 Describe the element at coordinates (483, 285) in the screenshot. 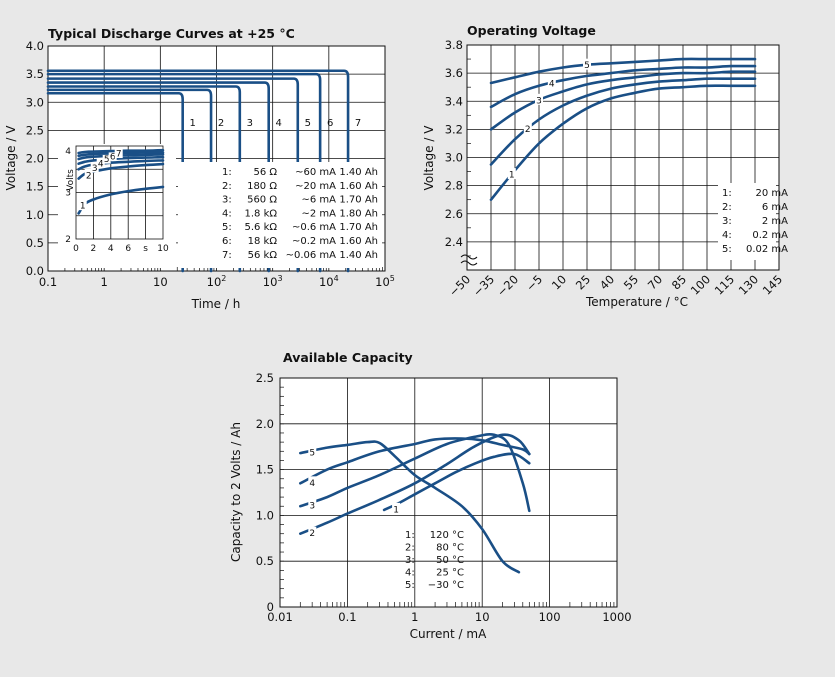

I see `operating-x-tick: −35` at that location.